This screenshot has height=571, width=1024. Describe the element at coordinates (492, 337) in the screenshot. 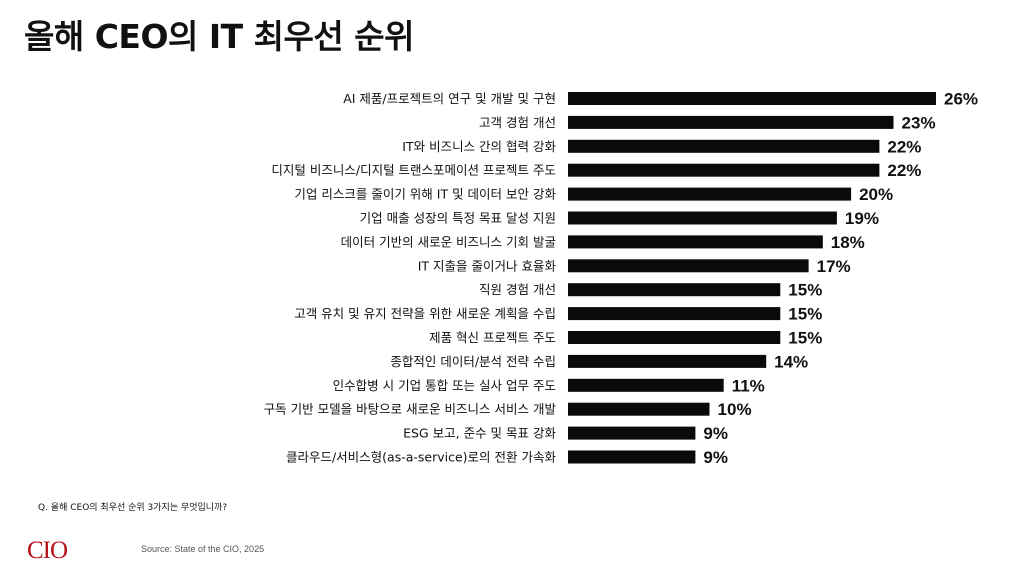

I see `category-label: 제품 혁신 프로젝트 주도` at that location.